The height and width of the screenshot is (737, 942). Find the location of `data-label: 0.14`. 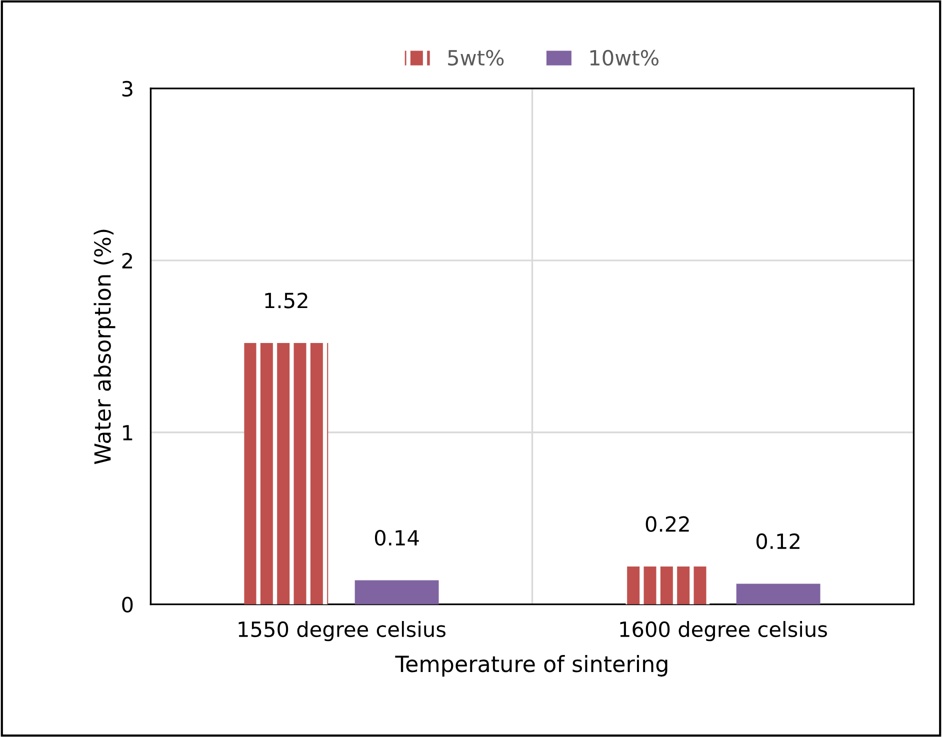

data-label: 0.14 is located at coordinates (396, 538).